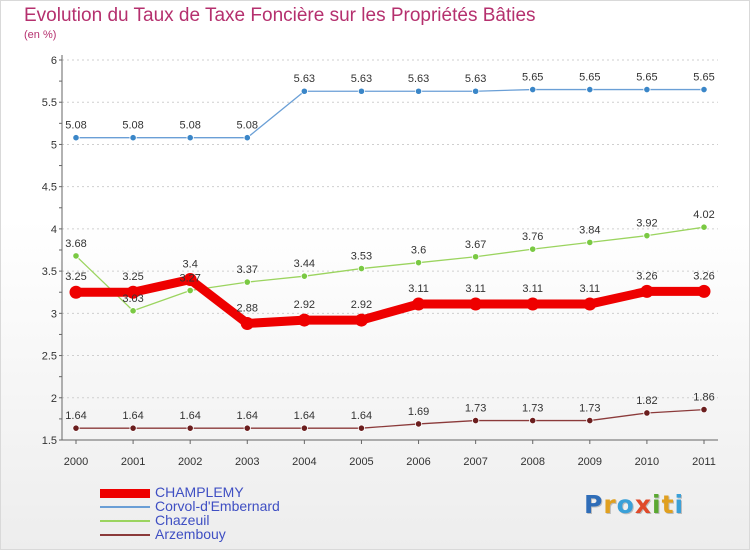 This screenshot has height=550, width=750. Describe the element at coordinates (247, 270) in the screenshot. I see `data-label-chazeuil-2003: 3.37` at that location.